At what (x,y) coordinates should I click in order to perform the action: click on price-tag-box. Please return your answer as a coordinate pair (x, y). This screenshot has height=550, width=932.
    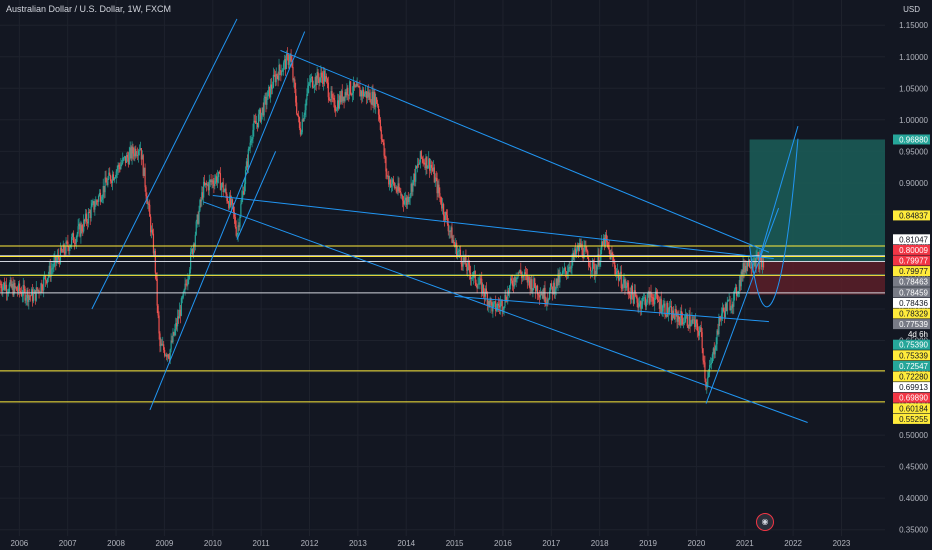
    Looking at the image, I should click on (911, 355).